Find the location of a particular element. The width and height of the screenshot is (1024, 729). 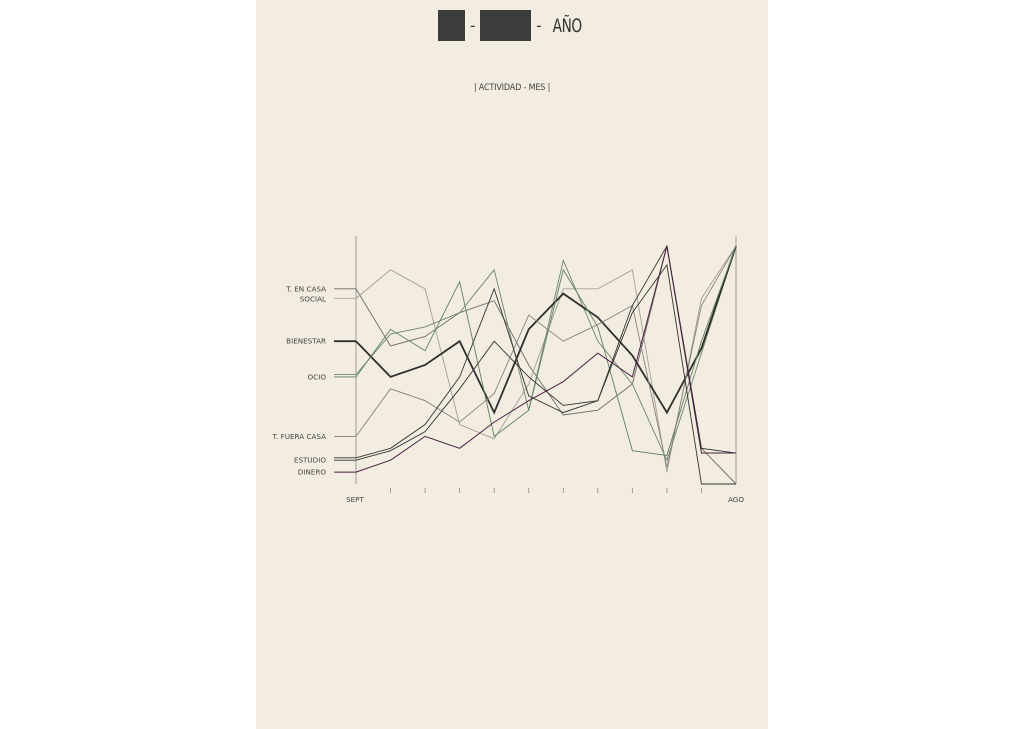

x-tick-label-first: SEPT is located at coordinates (355, 499).